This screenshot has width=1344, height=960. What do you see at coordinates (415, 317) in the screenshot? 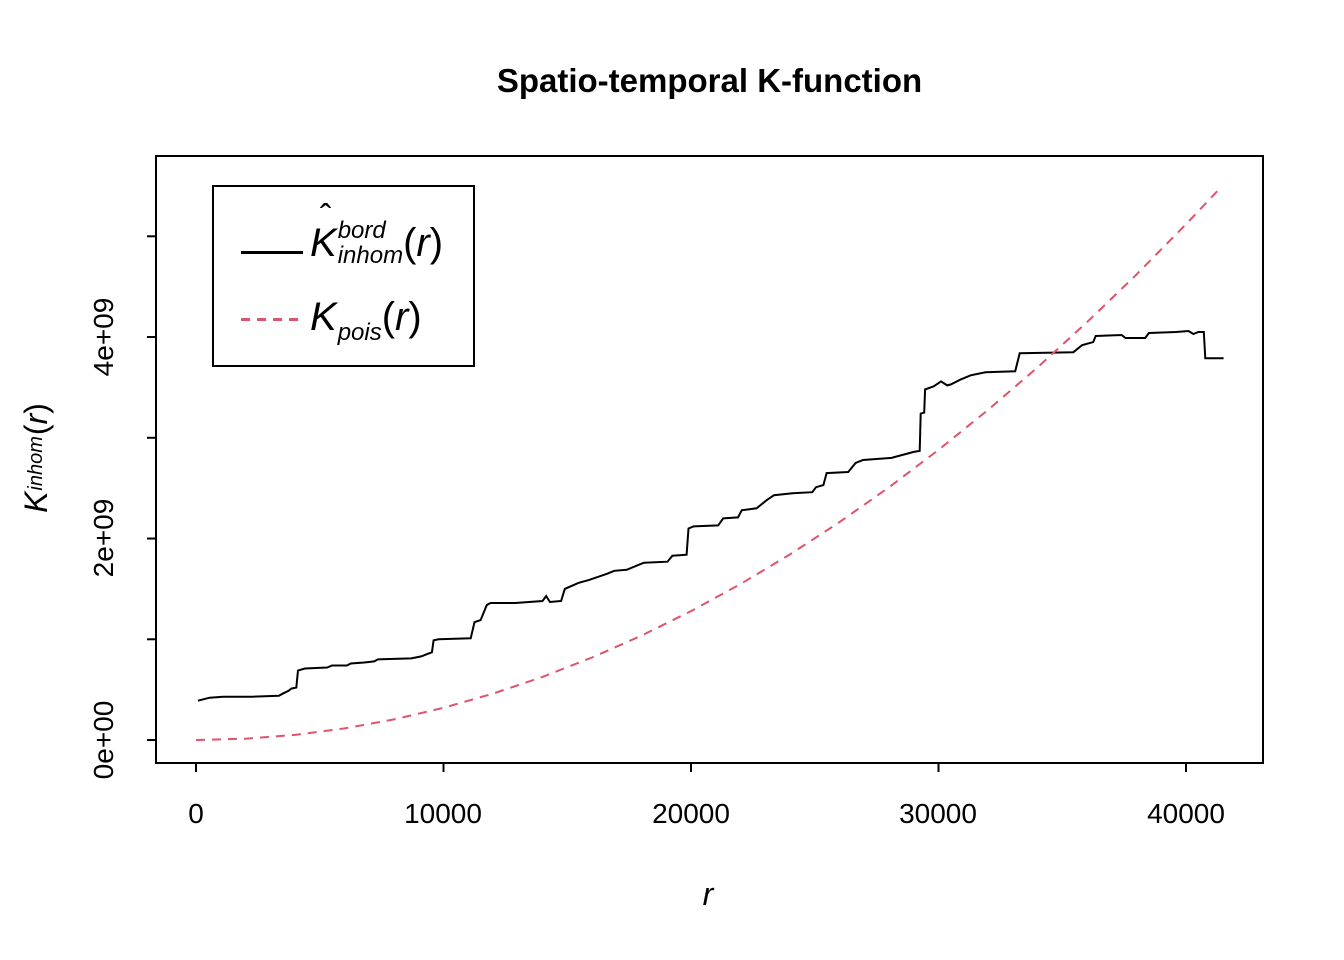
I see `legend2-paren-close: )` at bounding box center [415, 317].